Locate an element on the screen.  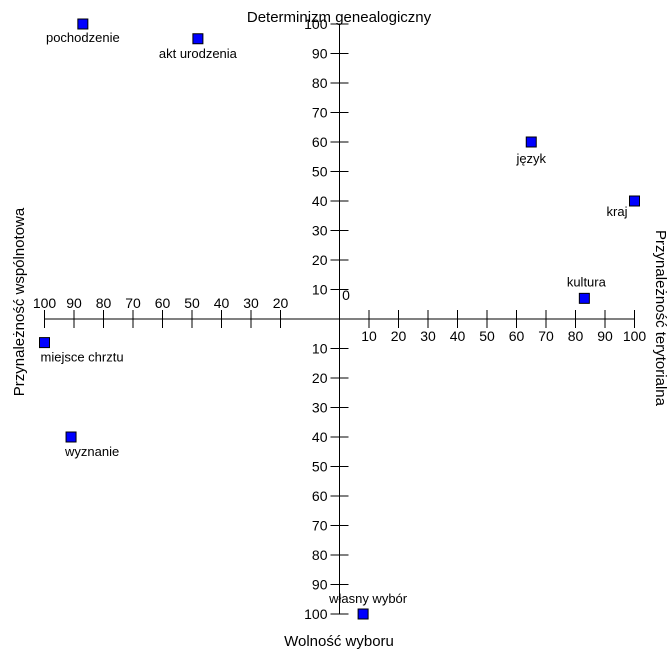
axis-title-top: Determinizm genealogiczny is located at coordinates (339, 17).